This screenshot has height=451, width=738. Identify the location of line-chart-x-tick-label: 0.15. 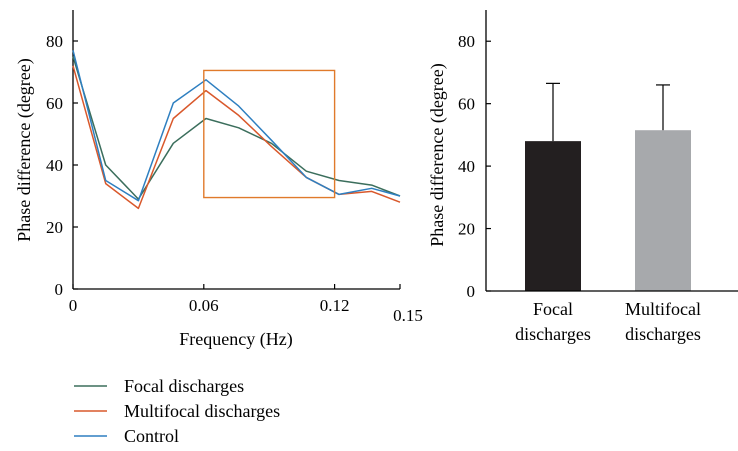
(408, 315).